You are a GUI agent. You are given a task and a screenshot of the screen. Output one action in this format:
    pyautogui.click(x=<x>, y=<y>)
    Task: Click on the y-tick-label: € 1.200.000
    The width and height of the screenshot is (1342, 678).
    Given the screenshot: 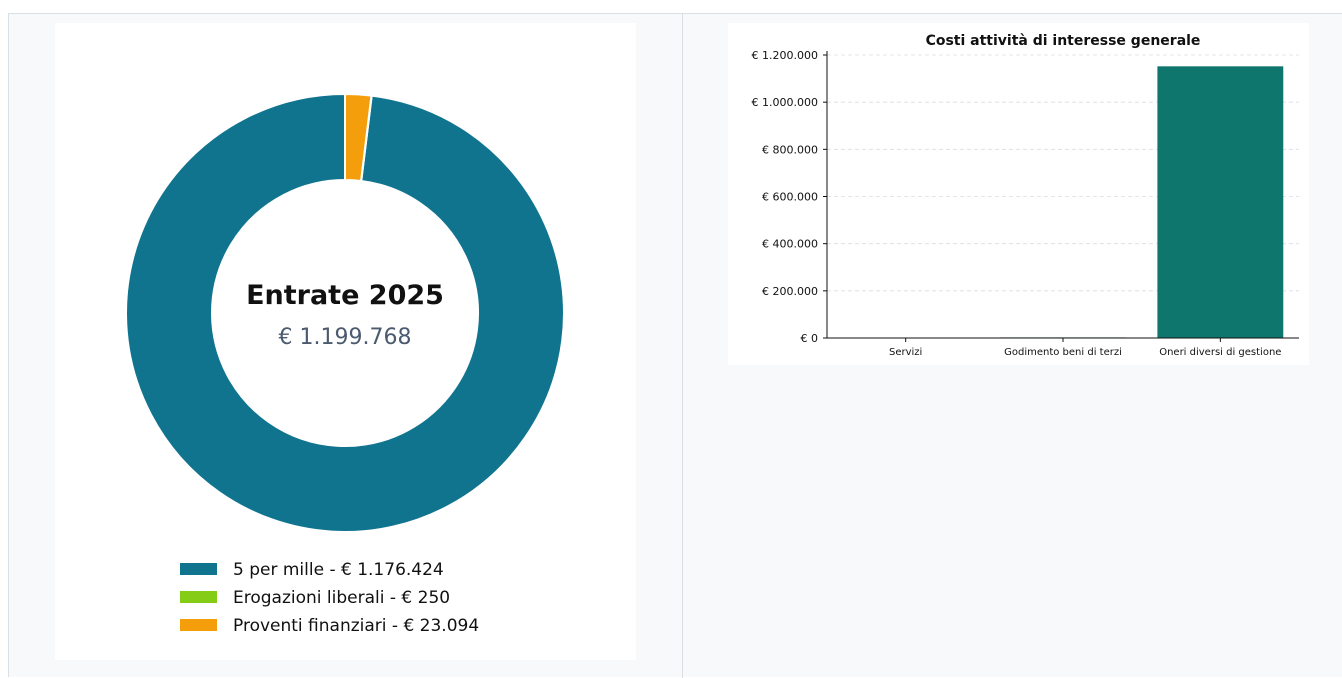 What is the action you would take?
    pyautogui.click(x=785, y=55)
    